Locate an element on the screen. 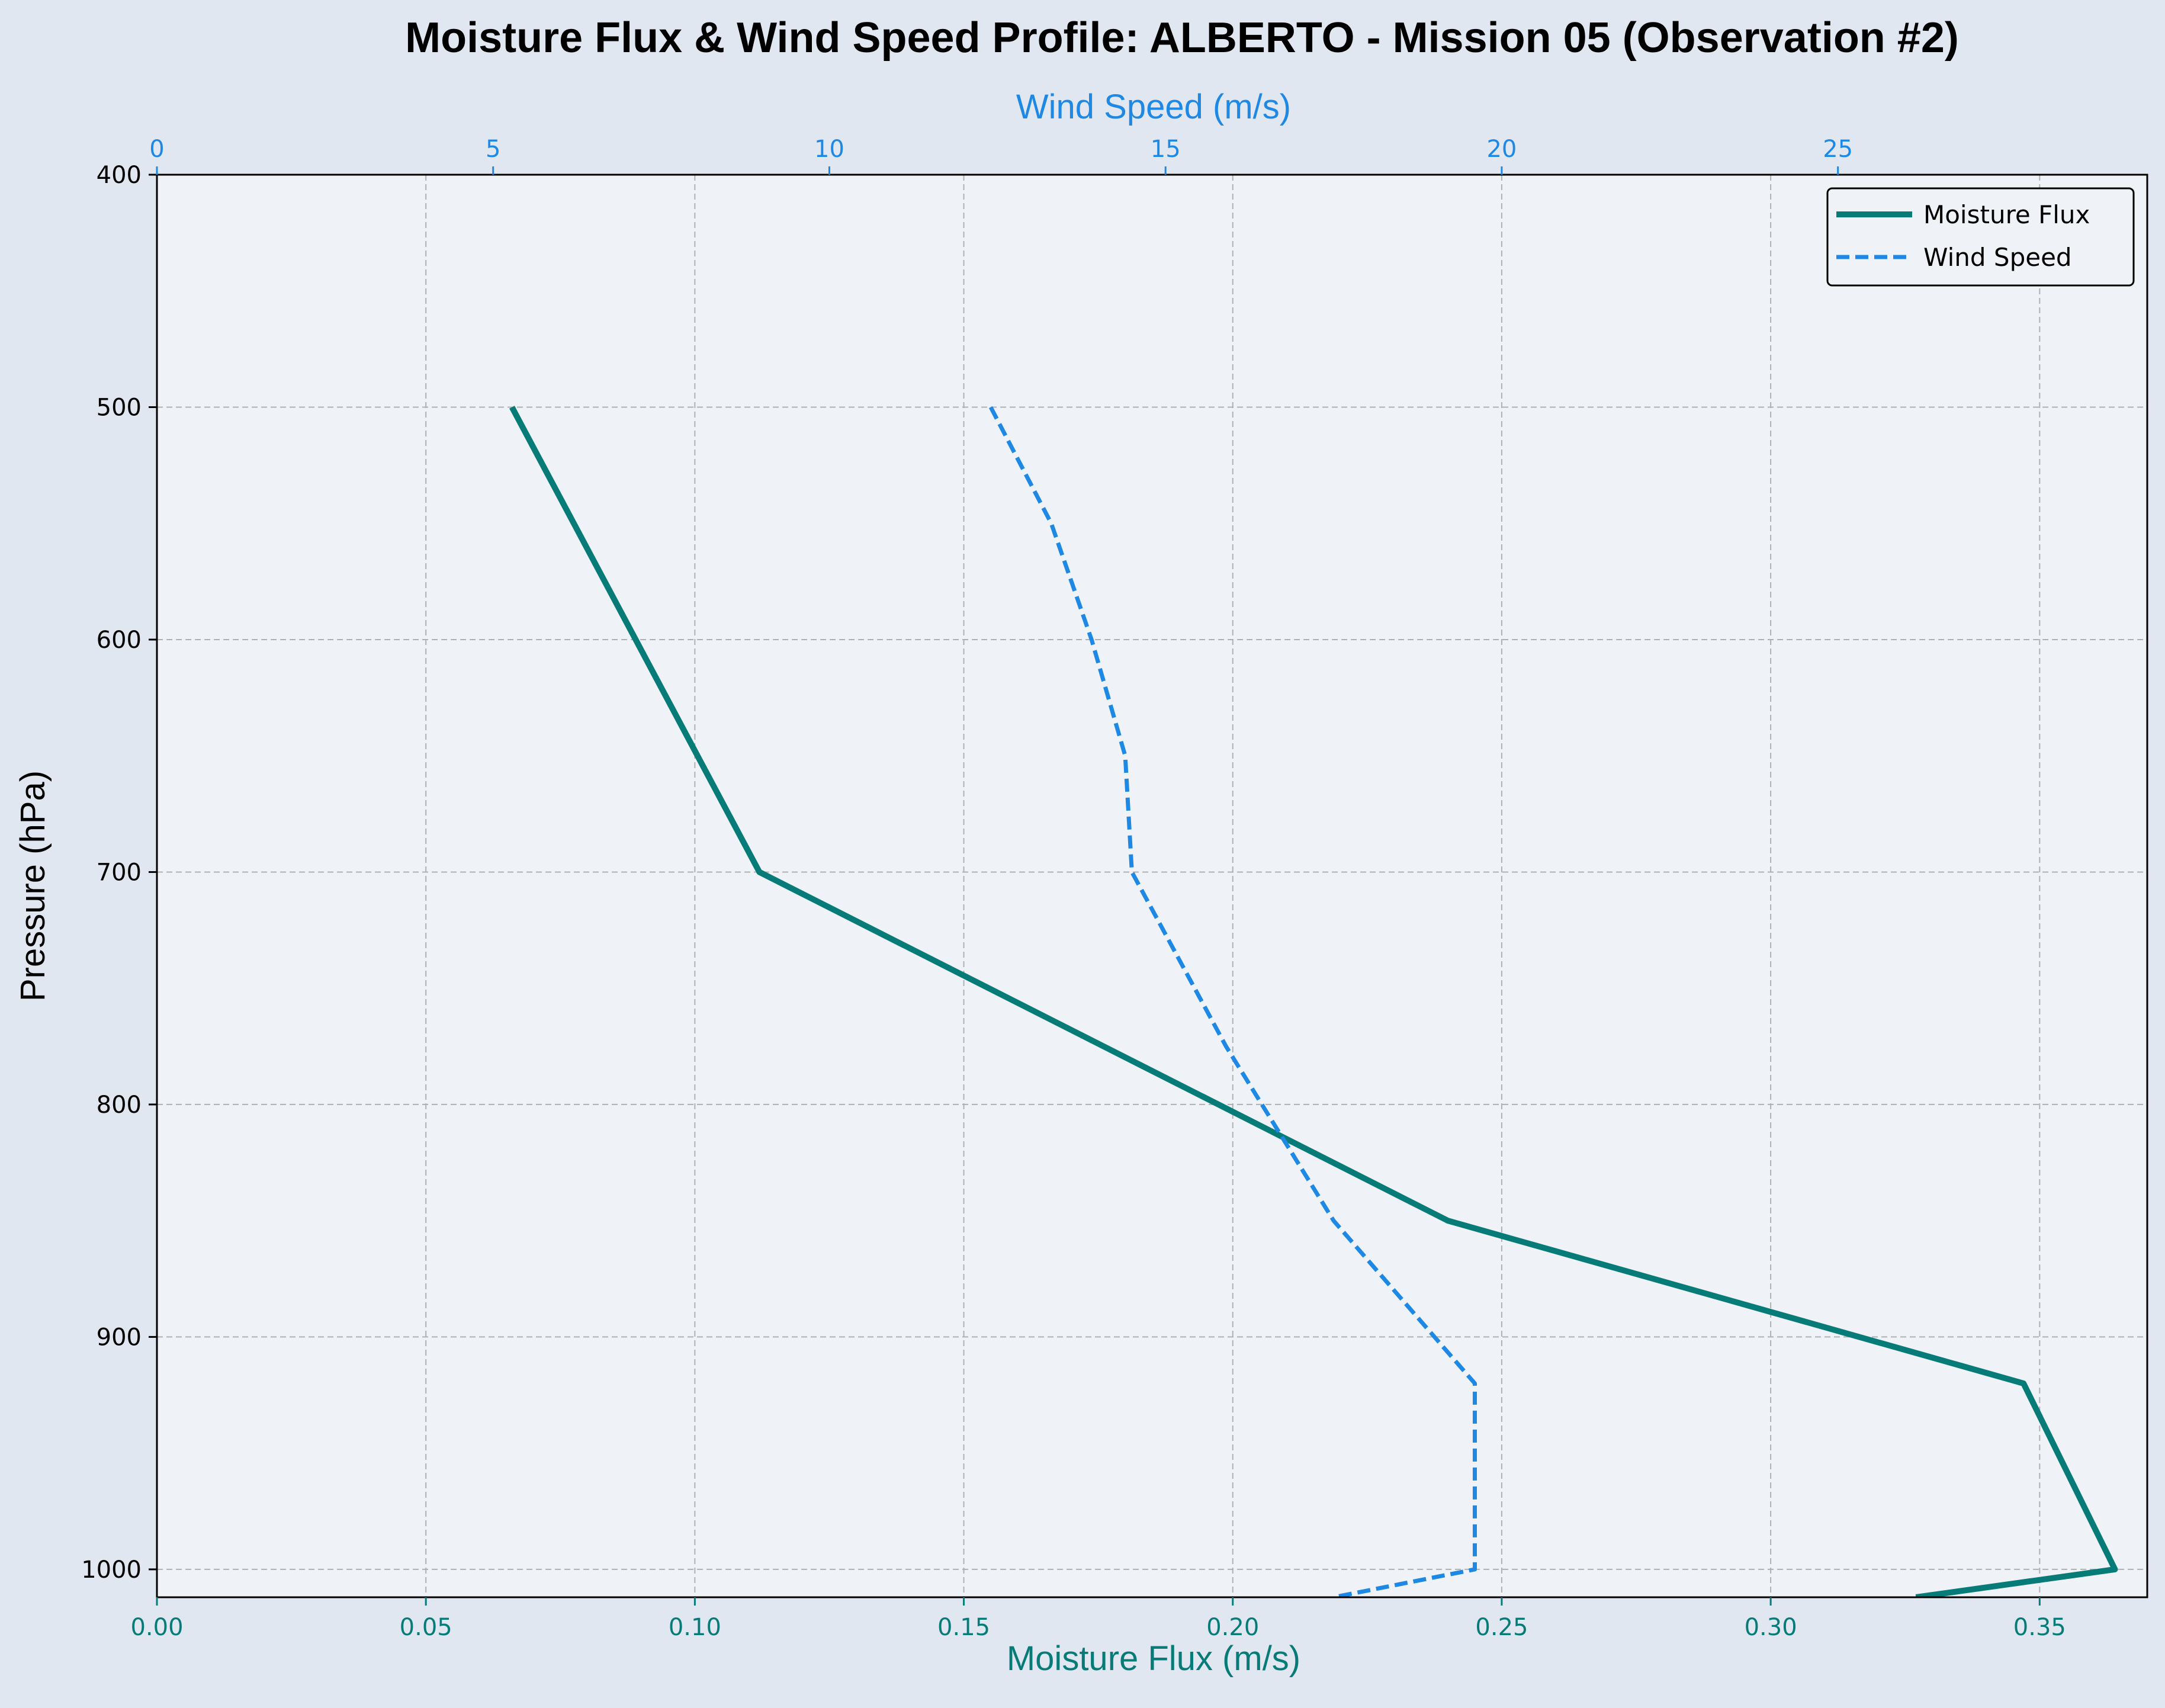 The width and height of the screenshot is (2165, 1708). y-tick-label: 900 is located at coordinates (120, 1337).